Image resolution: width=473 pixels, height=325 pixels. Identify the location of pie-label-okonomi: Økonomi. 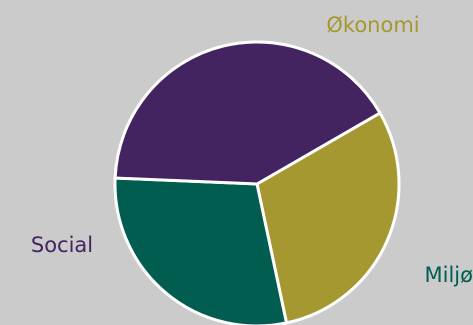
(372, 25).